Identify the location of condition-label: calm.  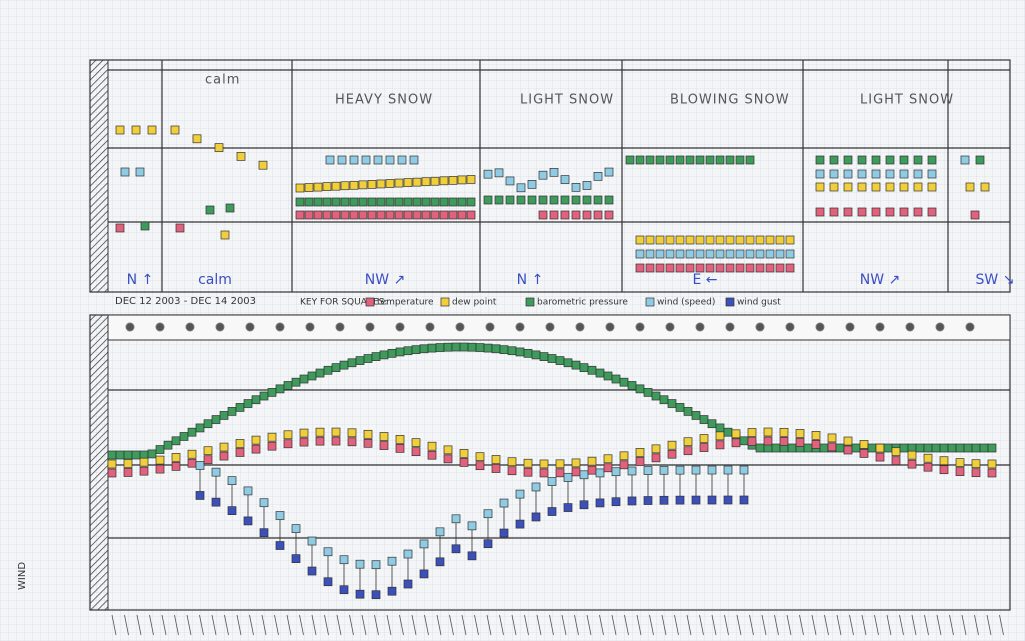
(222, 80).